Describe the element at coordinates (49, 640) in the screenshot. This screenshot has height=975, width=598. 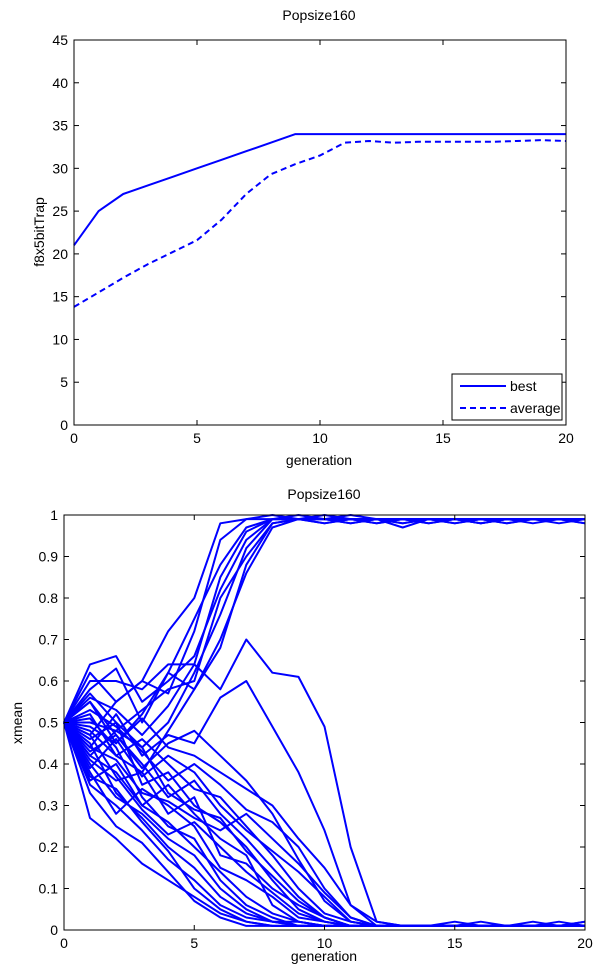
I see `xmean-y-tick-label: 0.7` at that location.